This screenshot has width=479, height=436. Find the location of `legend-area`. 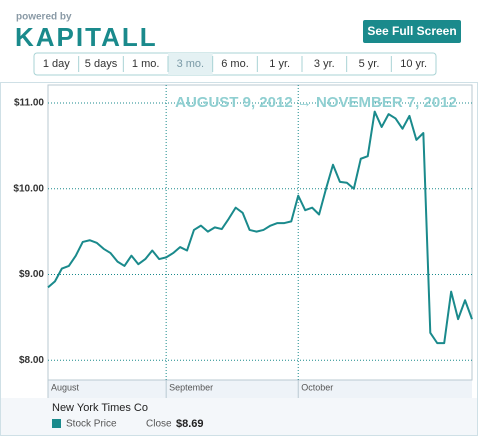

legend-area is located at coordinates (239, 416).